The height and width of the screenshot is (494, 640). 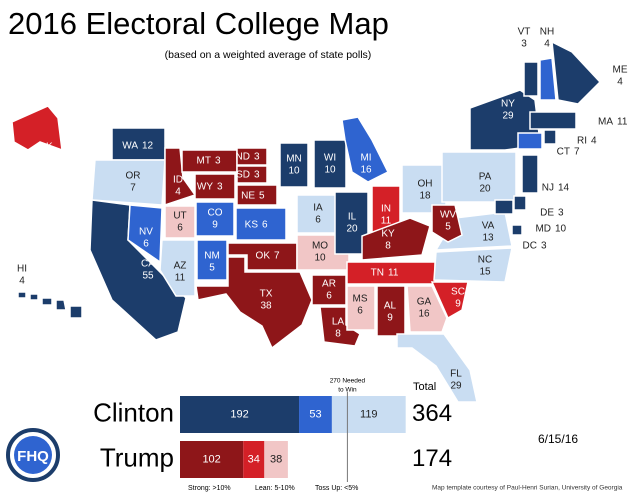 I want to click on state-abbr: AL, so click(x=390, y=306).